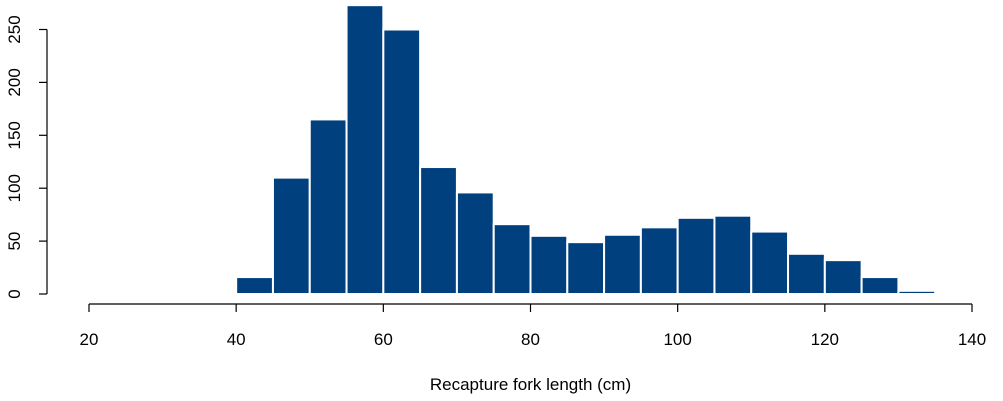 The image size is (1003, 401). I want to click on y-tick-label: 0, so click(14, 293).